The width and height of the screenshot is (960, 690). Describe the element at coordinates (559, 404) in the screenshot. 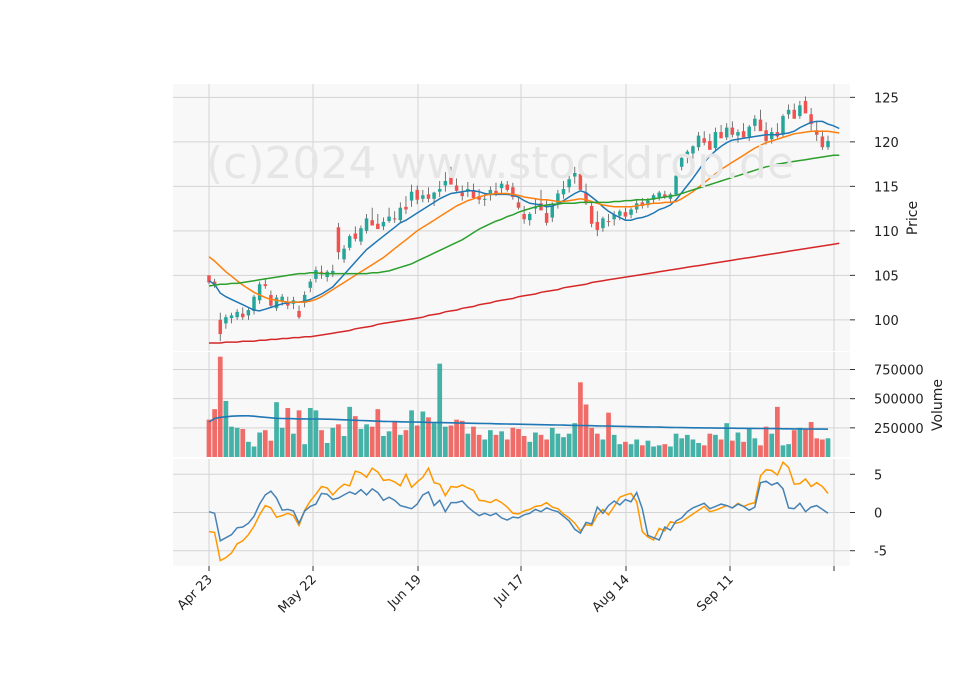

I see `volume-panel: 250000 500000 750000 Volume` at that location.